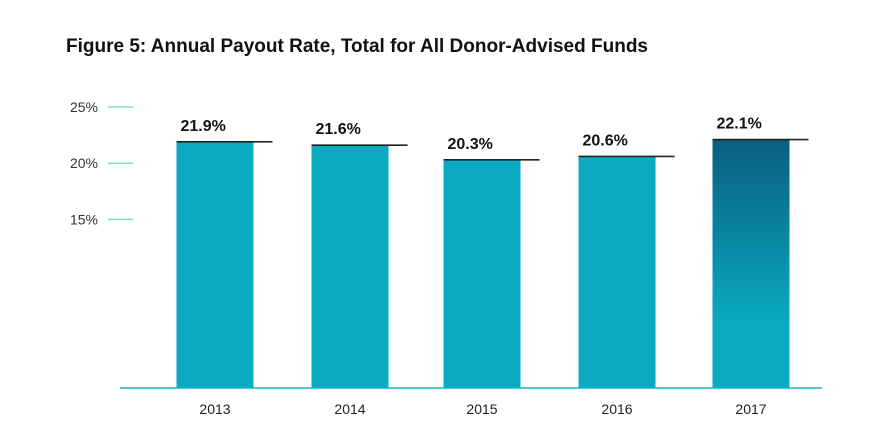 Image resolution: width=876 pixels, height=436 pixels. Describe the element at coordinates (203, 126) in the screenshot. I see `bar-value-label: 21.9%` at that location.